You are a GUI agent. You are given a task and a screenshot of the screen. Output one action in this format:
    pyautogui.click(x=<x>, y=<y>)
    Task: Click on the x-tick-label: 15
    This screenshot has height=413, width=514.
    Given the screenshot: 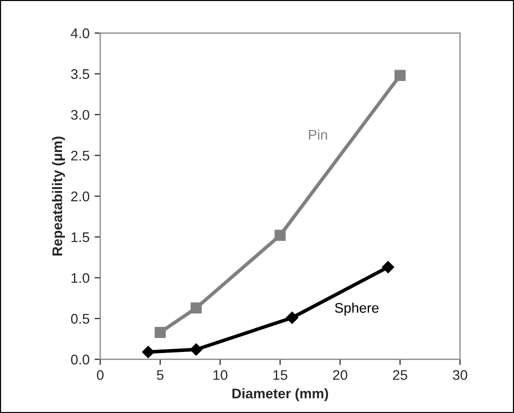 What is the action you would take?
    pyautogui.click(x=280, y=375)
    